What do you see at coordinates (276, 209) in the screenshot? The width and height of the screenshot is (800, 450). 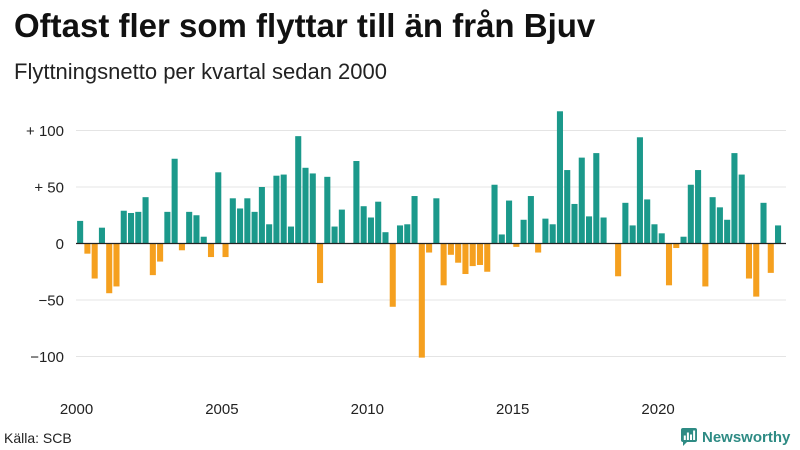 I see `bar-2006-q4` at bounding box center [276, 209].